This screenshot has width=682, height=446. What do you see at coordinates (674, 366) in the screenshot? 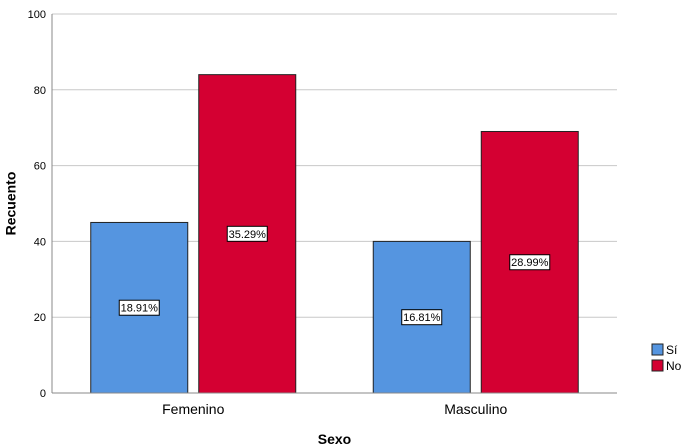
I see `legend-label: No` at bounding box center [674, 366].